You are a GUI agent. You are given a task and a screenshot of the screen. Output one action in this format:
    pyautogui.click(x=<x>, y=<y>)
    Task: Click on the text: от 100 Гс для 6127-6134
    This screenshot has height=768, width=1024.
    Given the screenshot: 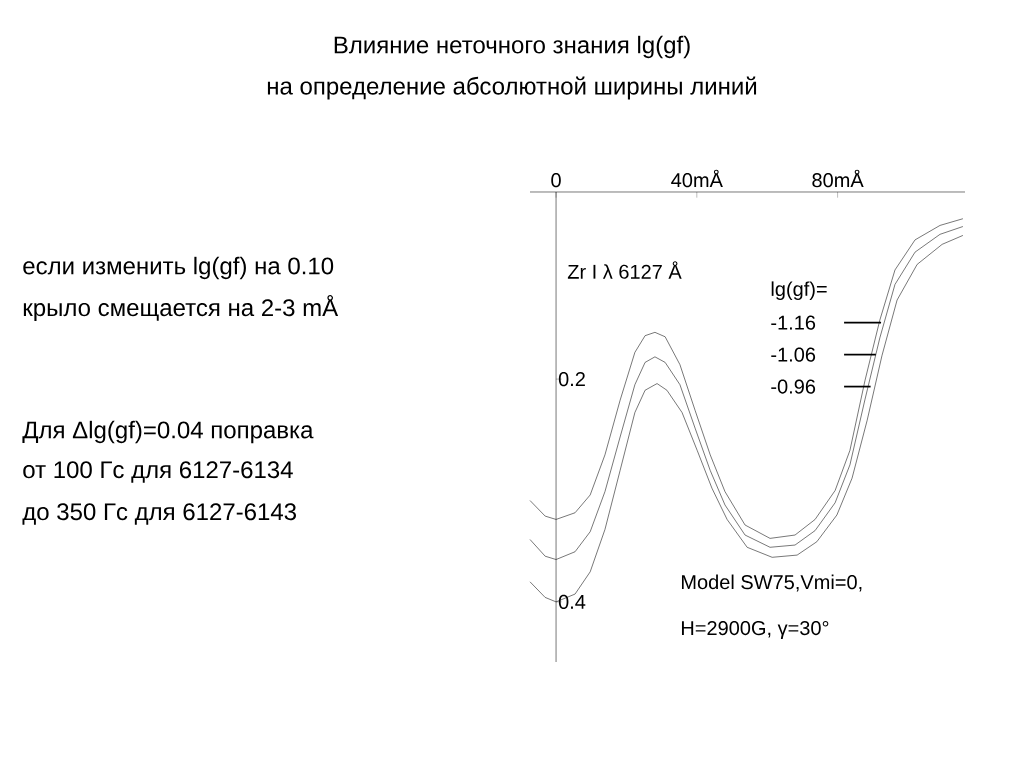 What is the action you would take?
    pyautogui.click(x=158, y=472)
    